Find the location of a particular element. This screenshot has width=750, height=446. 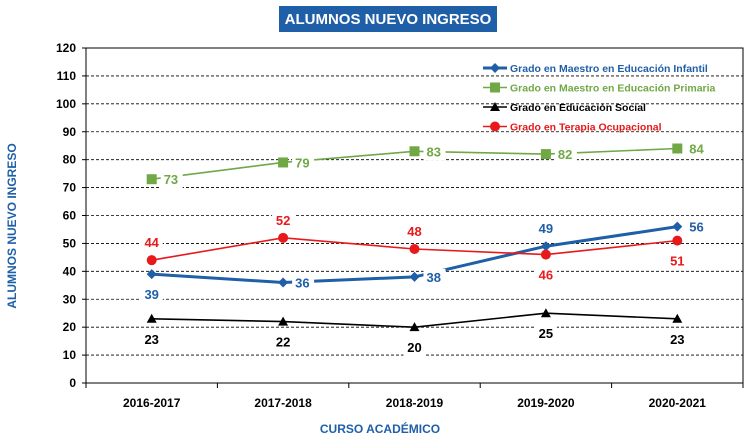

y-tick-label: 60 is located at coordinates (70, 216).